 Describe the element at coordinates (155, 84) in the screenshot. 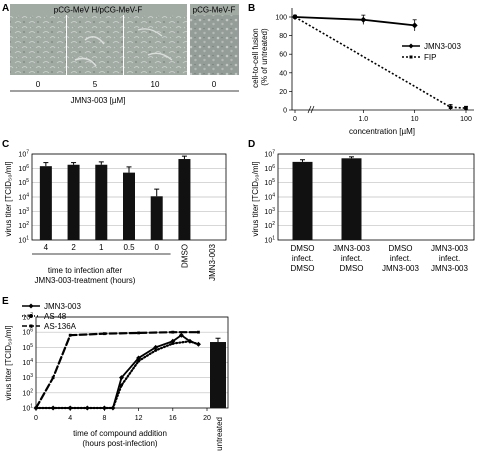

I see `panel-a-label: 10` at that location.